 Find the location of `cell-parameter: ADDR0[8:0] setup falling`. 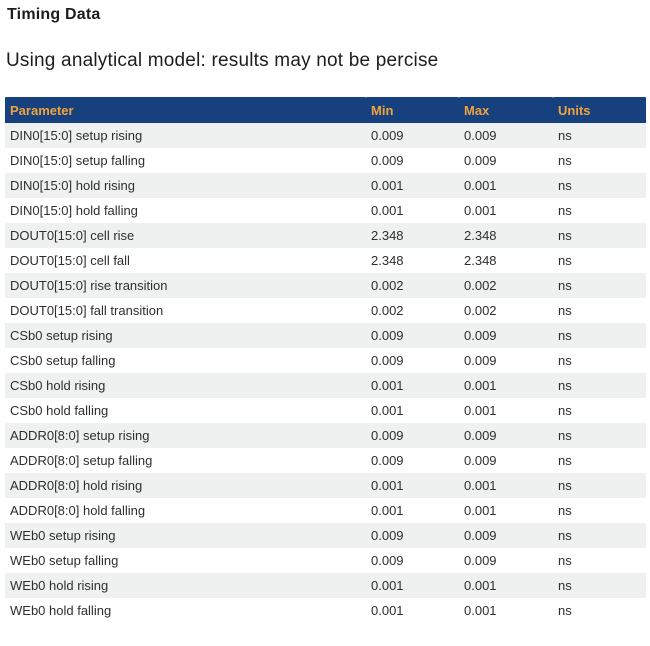

cell-parameter: ADDR0[8:0] setup falling is located at coordinates (81, 460).